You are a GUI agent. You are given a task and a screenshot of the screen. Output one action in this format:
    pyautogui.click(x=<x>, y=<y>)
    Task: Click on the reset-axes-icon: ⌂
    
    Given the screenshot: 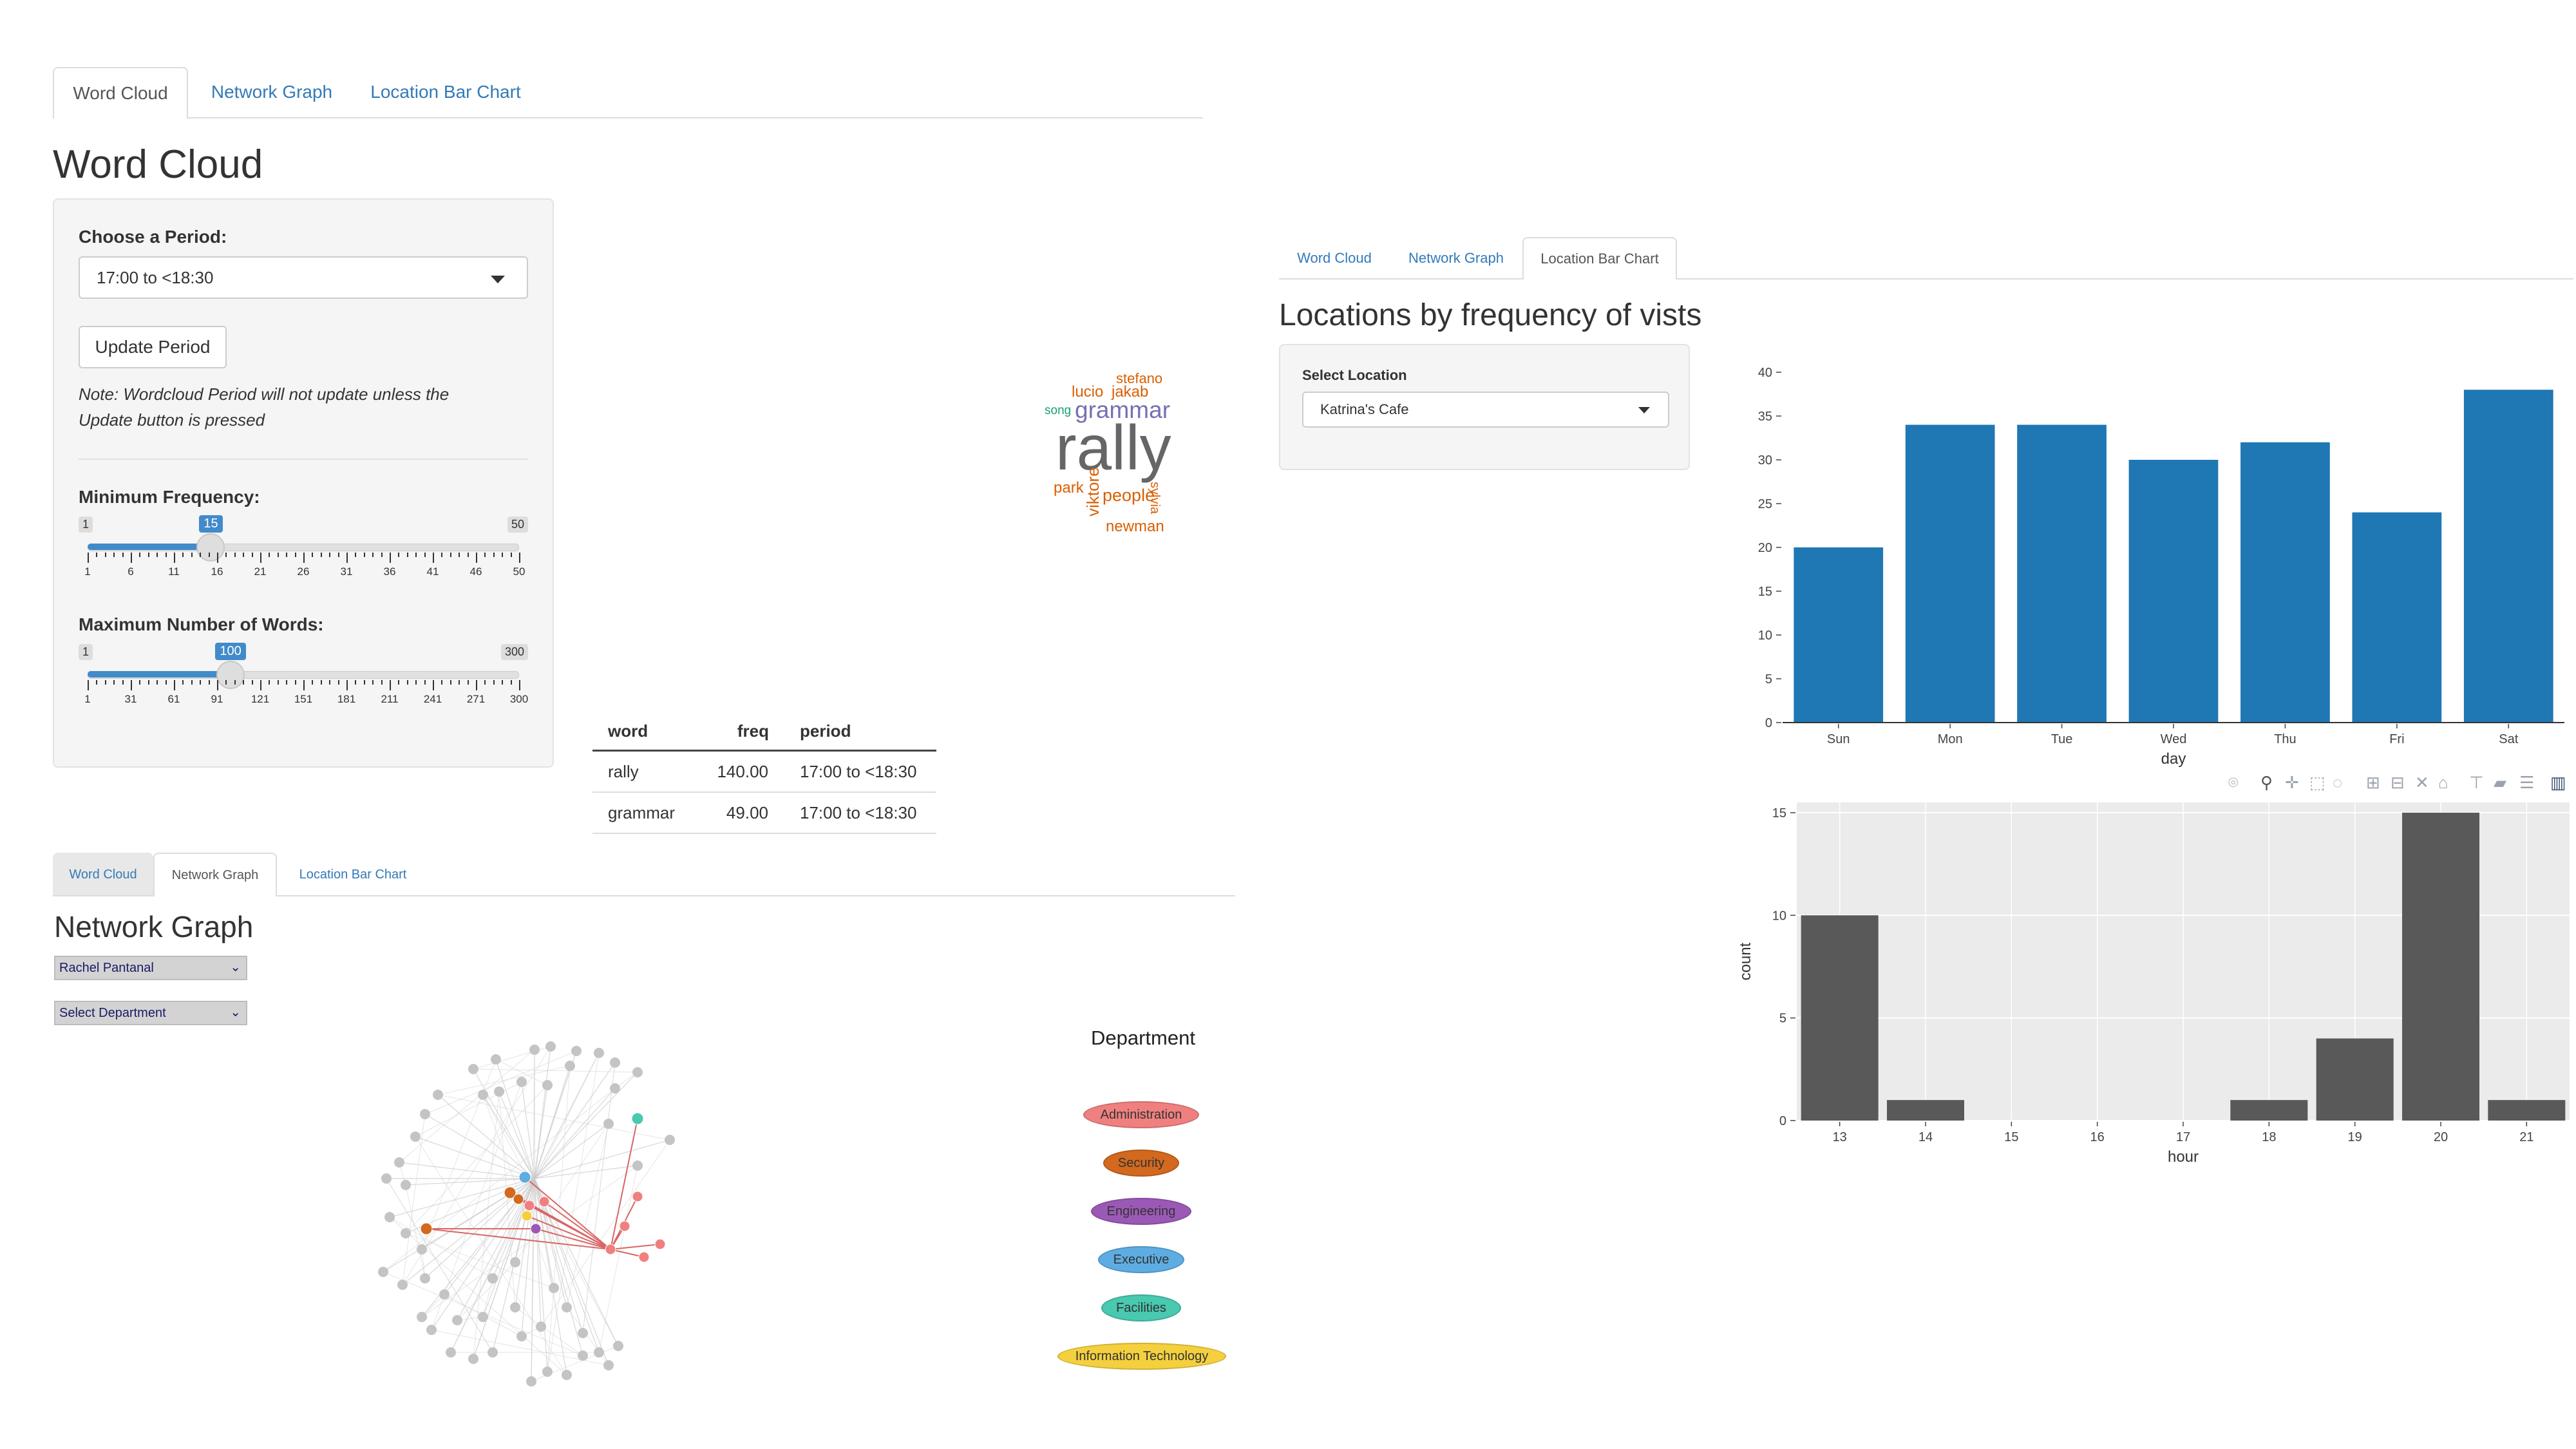 What is the action you would take?
    pyautogui.click(x=2443, y=782)
    